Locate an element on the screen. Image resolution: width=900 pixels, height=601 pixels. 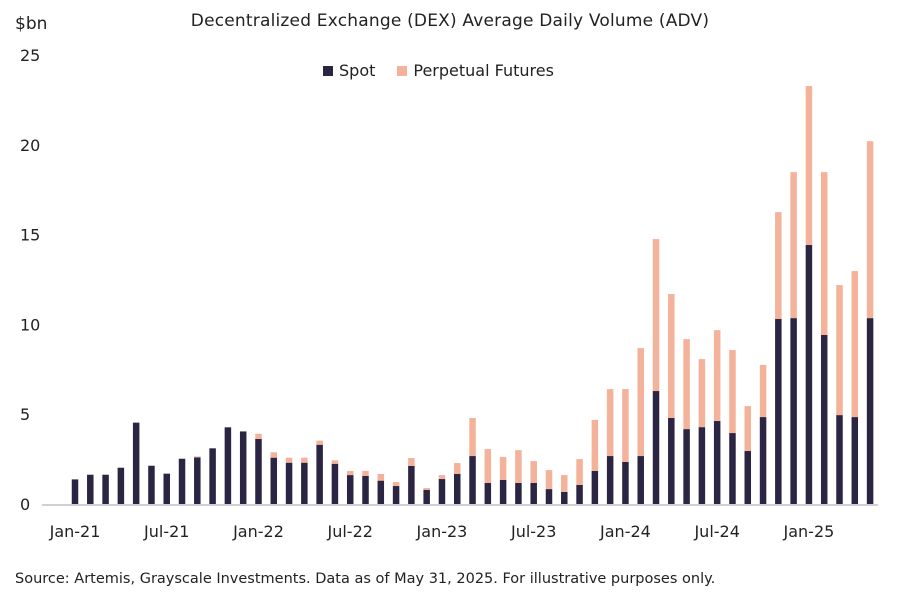
x-tick-label: Jan-23 is located at coordinates (442, 531).